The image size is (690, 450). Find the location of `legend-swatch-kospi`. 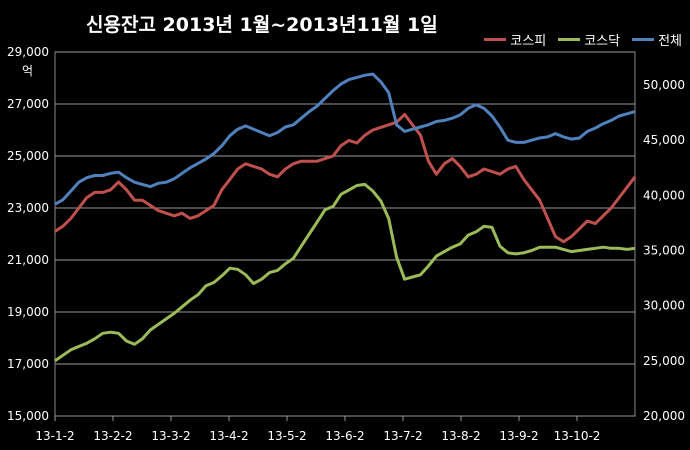

legend-swatch-kospi is located at coordinates (495, 39).